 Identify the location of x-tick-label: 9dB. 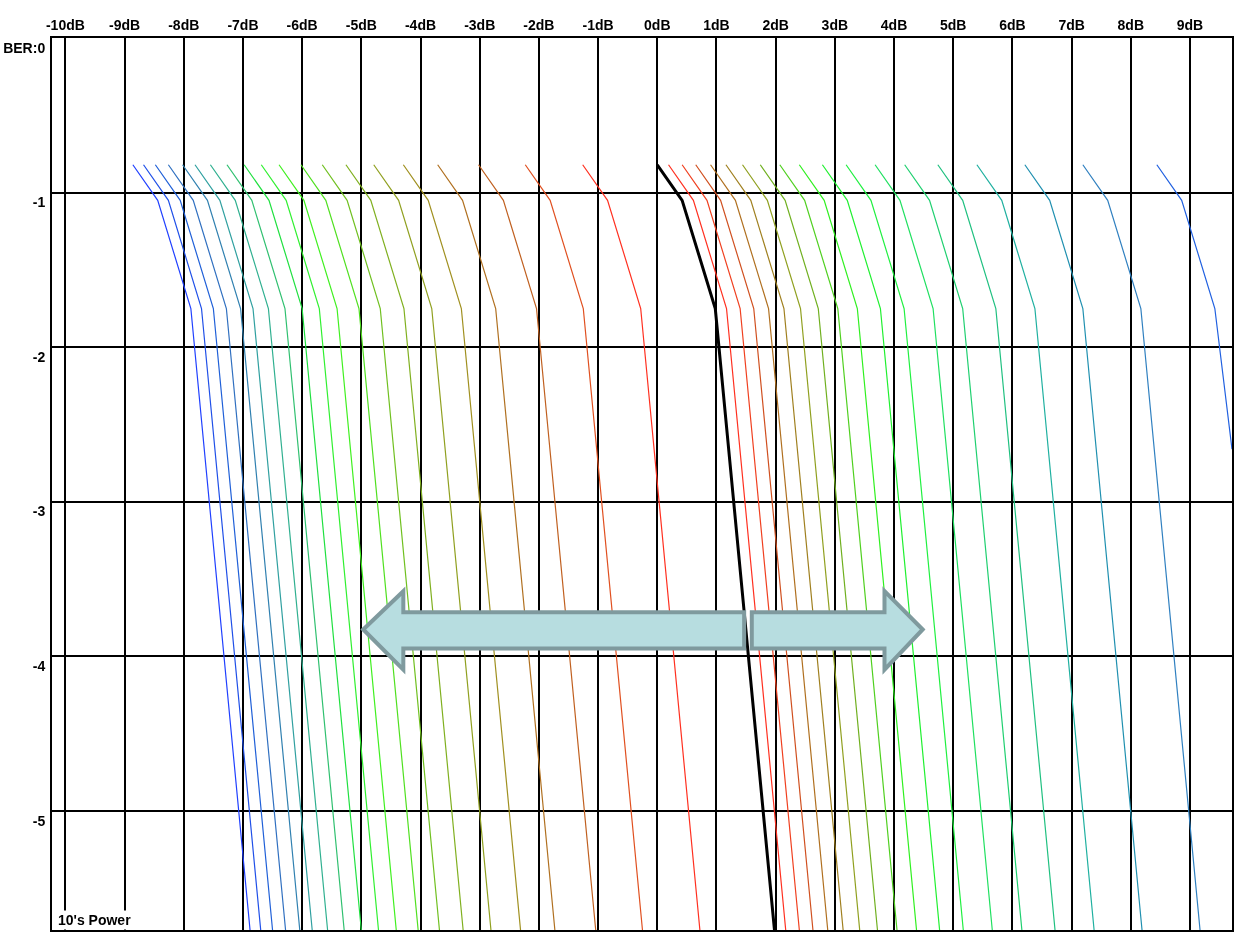
(1190, 25).